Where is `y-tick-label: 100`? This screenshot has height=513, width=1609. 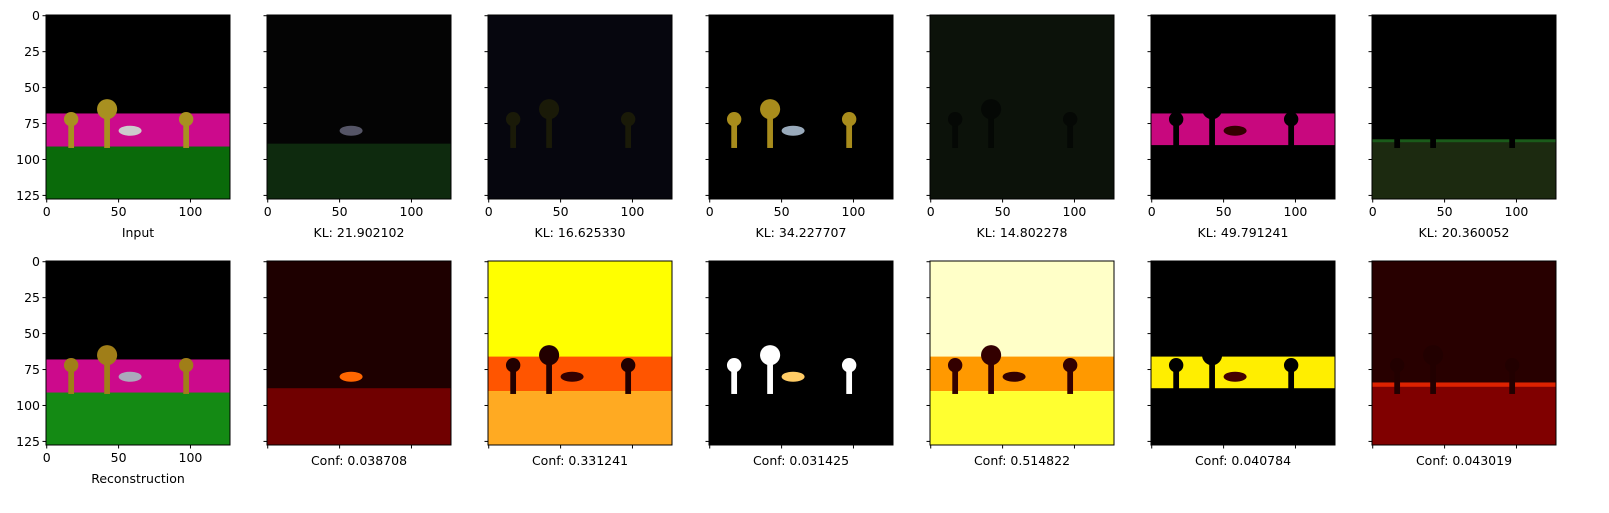 y-tick-label: 100 is located at coordinates (28, 405).